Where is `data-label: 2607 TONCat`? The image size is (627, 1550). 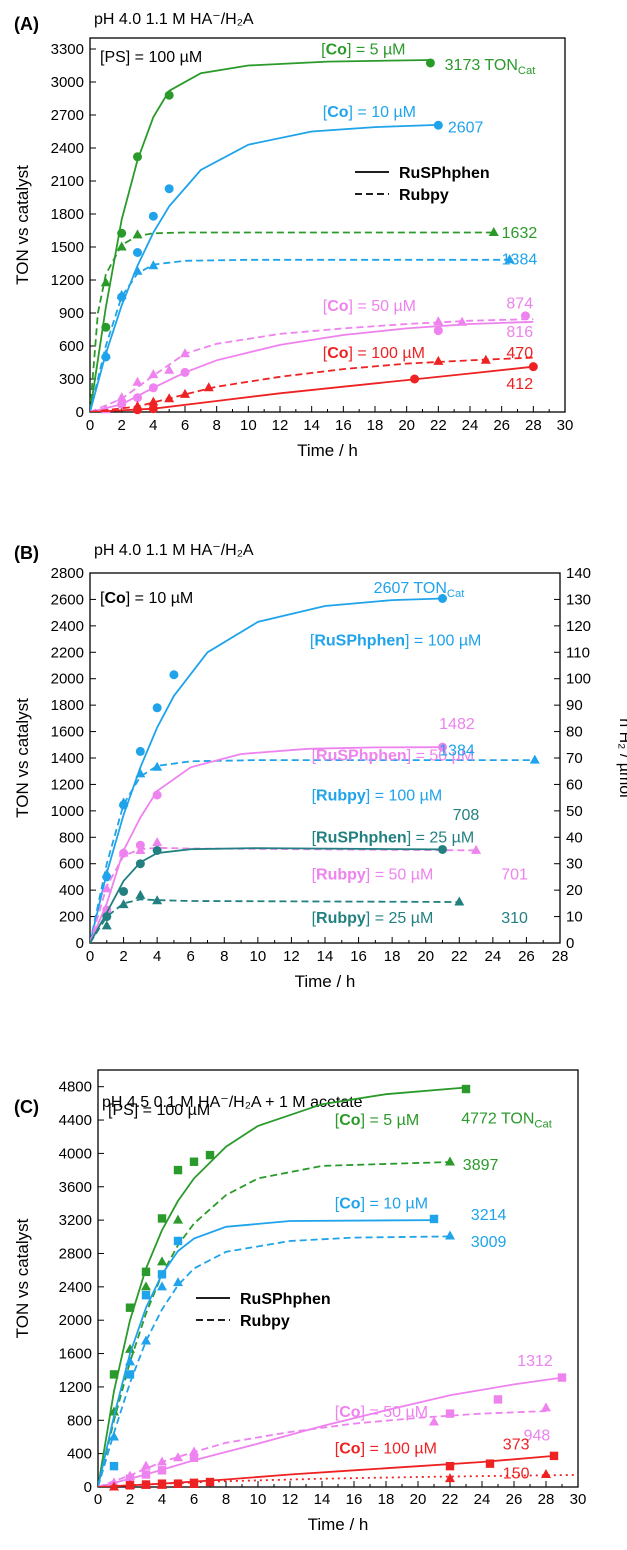 data-label: 2607 TONCat is located at coordinates (420, 590).